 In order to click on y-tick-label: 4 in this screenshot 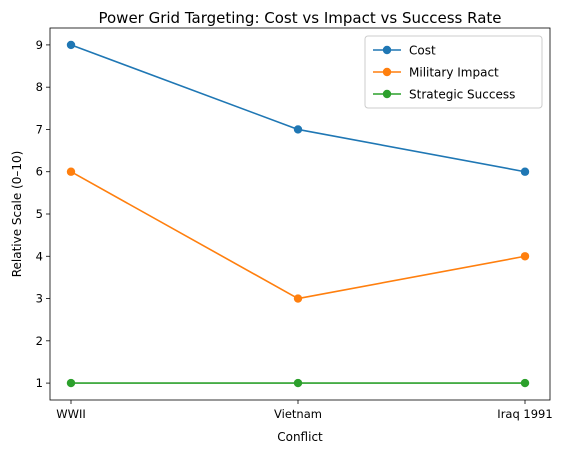, I will do `click(39, 256)`.